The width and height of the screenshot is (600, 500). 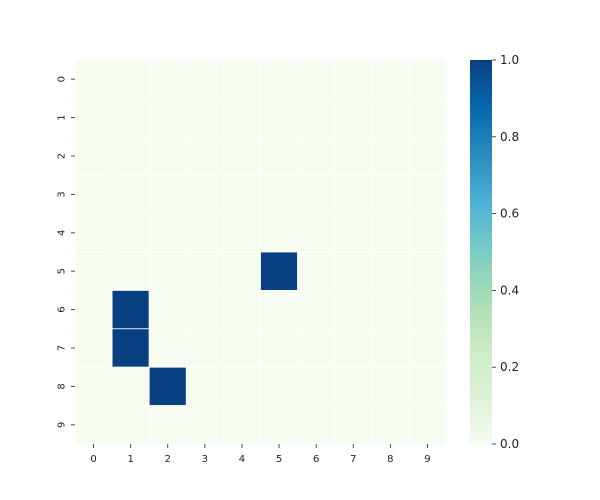 I want to click on heatmap-cell-r9-c4, so click(x=241, y=425).